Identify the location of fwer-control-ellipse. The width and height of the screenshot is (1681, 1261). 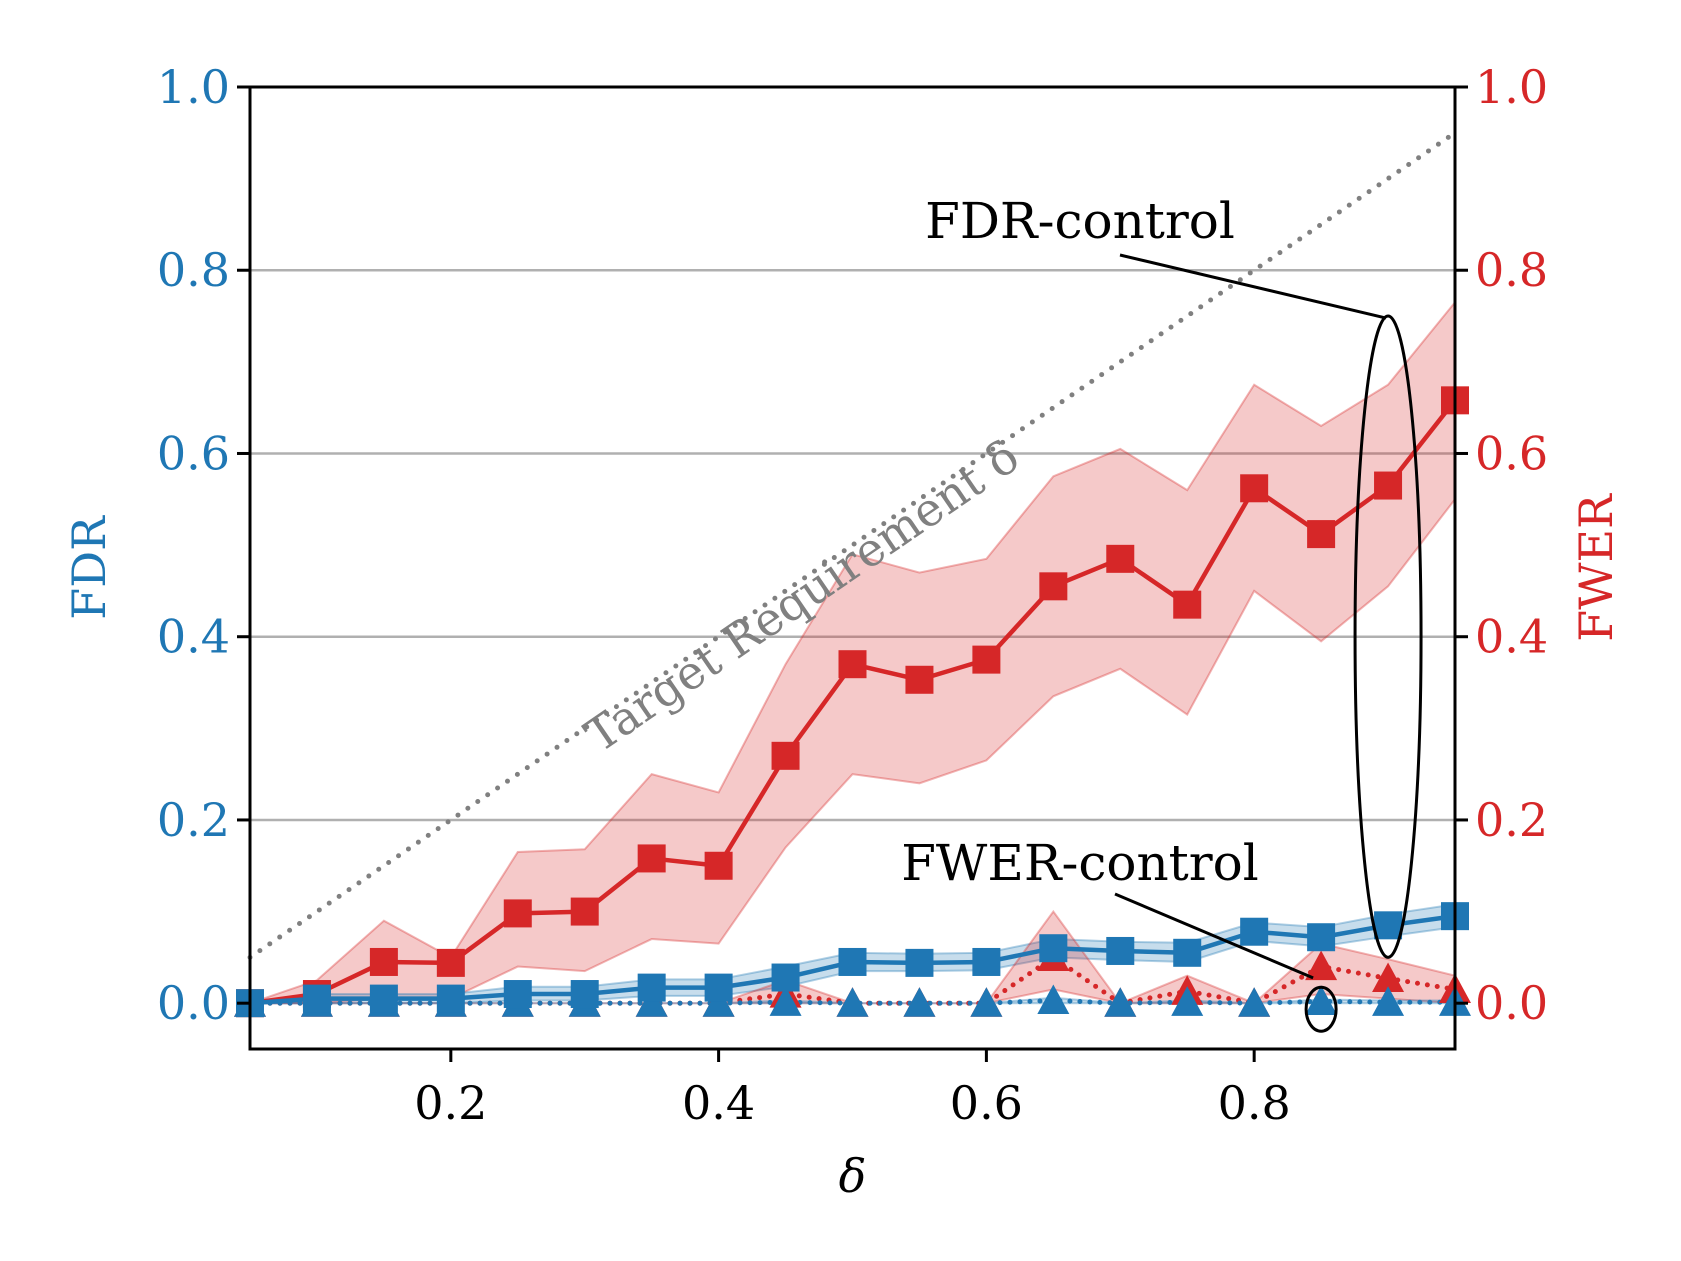
(1321, 1009).